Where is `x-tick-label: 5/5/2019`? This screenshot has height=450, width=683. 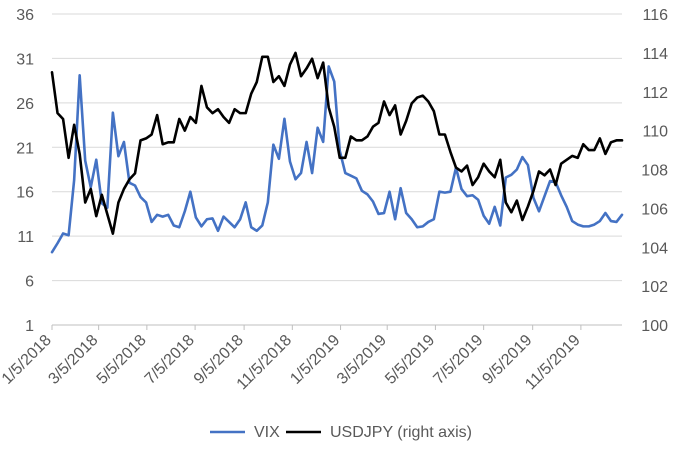 x-tick-label: 5/5/2019 is located at coordinates (410, 360).